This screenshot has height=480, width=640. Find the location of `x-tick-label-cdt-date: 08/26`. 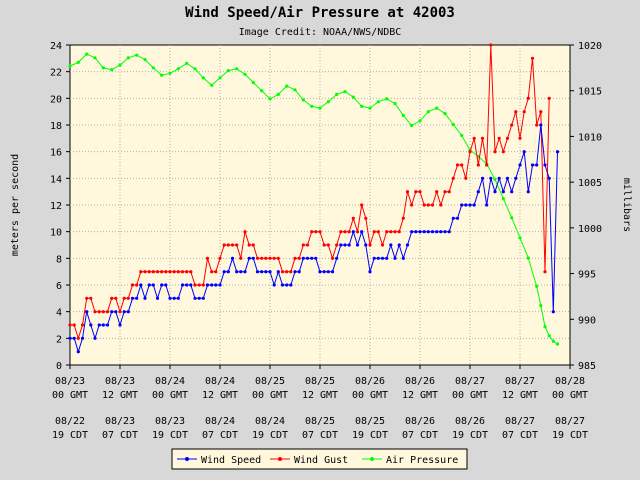

x-tick-label-cdt-date: 08/26 is located at coordinates (420, 421).